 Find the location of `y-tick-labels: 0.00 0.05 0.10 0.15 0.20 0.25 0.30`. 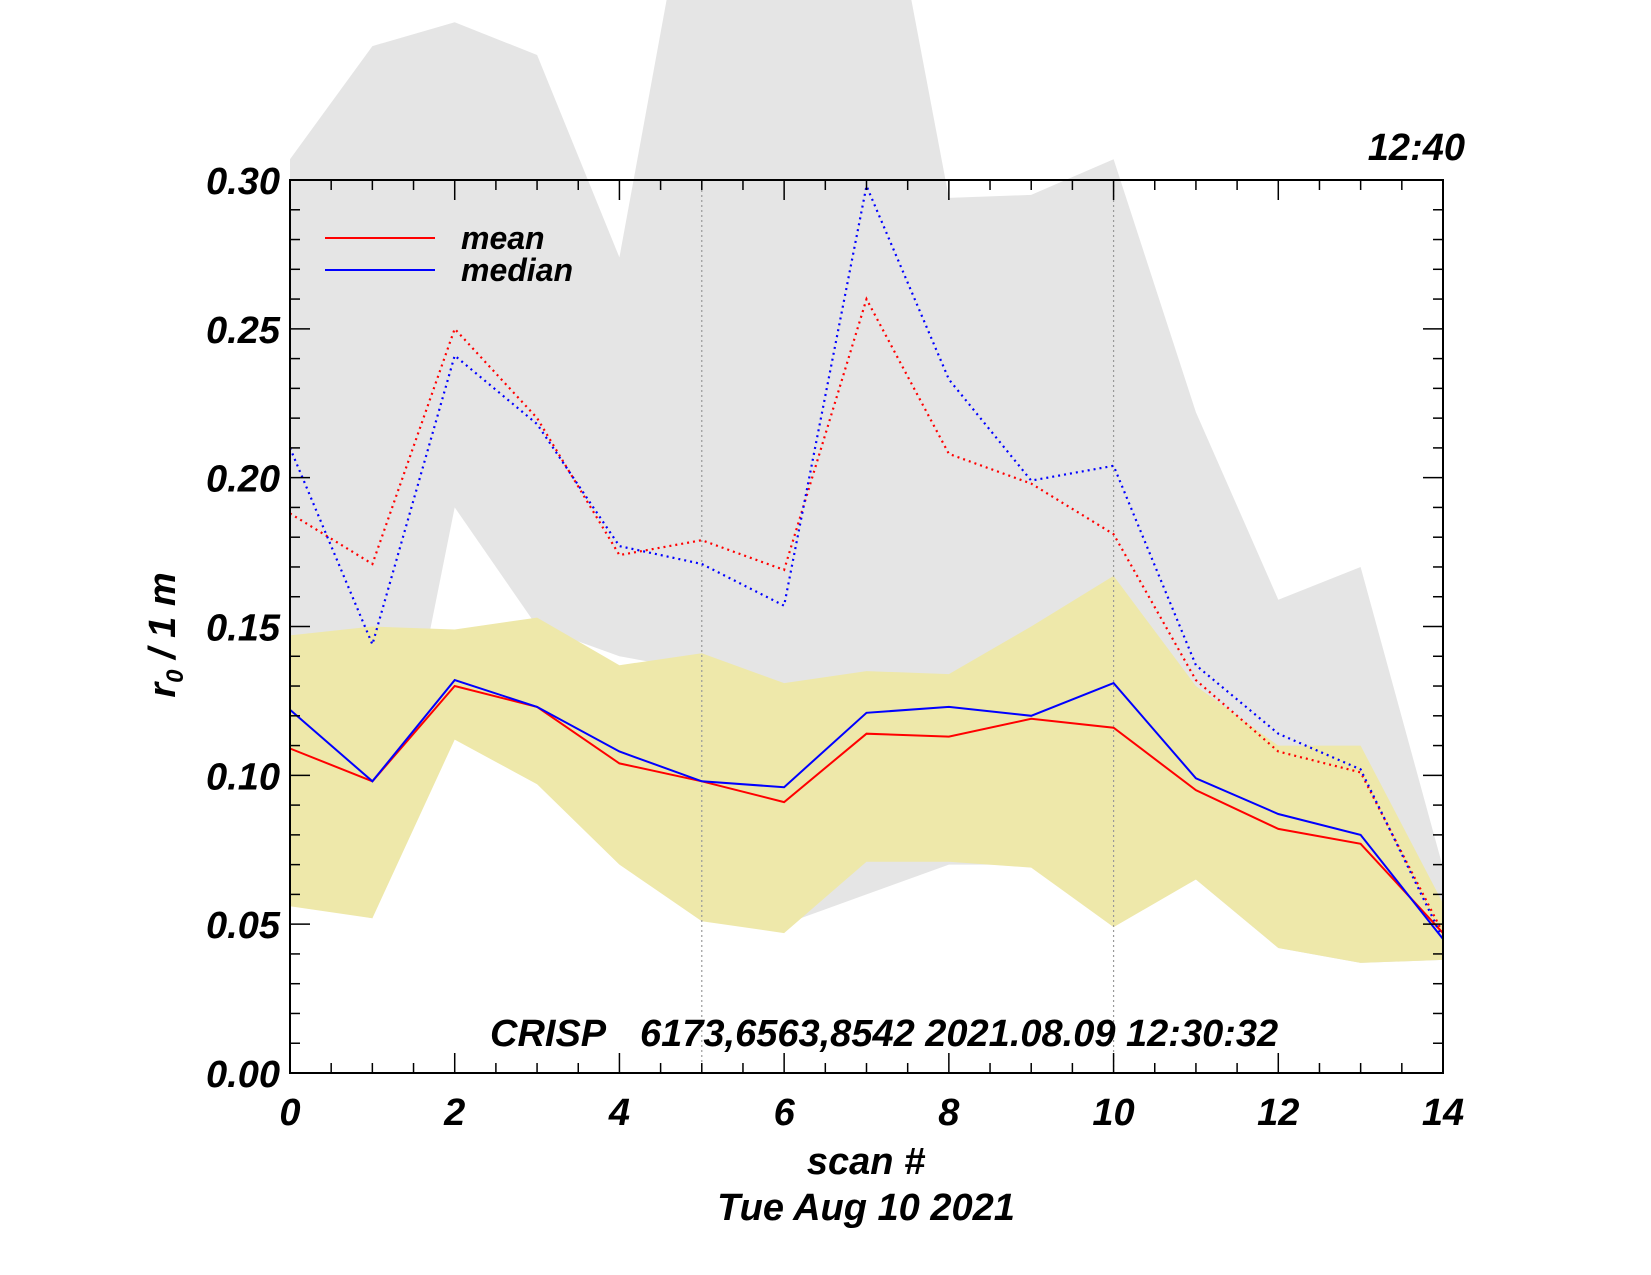

y-tick-labels: 0.00 0.05 0.10 0.15 0.20 0.25 0.30 is located at coordinates (243, 628).